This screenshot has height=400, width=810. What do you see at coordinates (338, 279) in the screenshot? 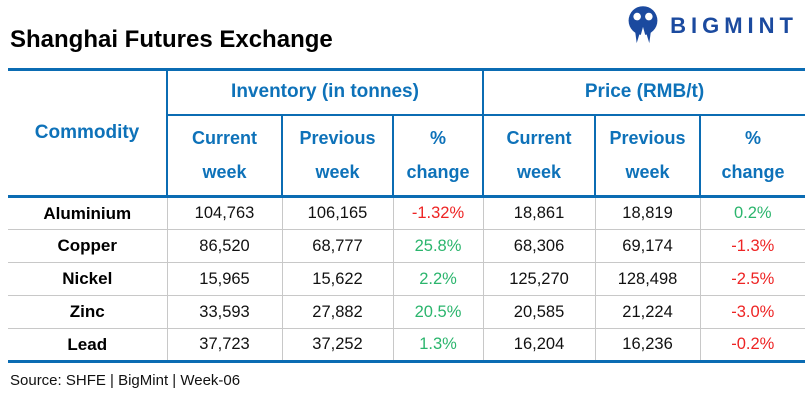
I see `inventory-previous-cell: 15,622` at bounding box center [338, 279].